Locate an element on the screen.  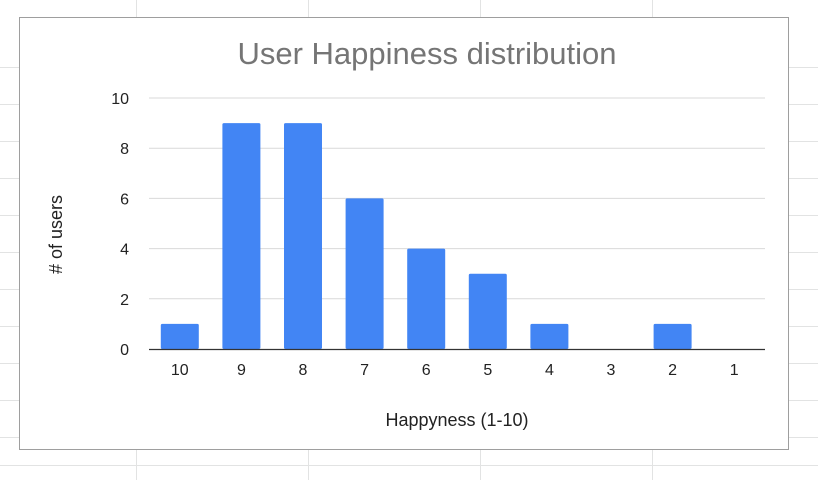
y-tick-label: 0 is located at coordinates (124, 350).